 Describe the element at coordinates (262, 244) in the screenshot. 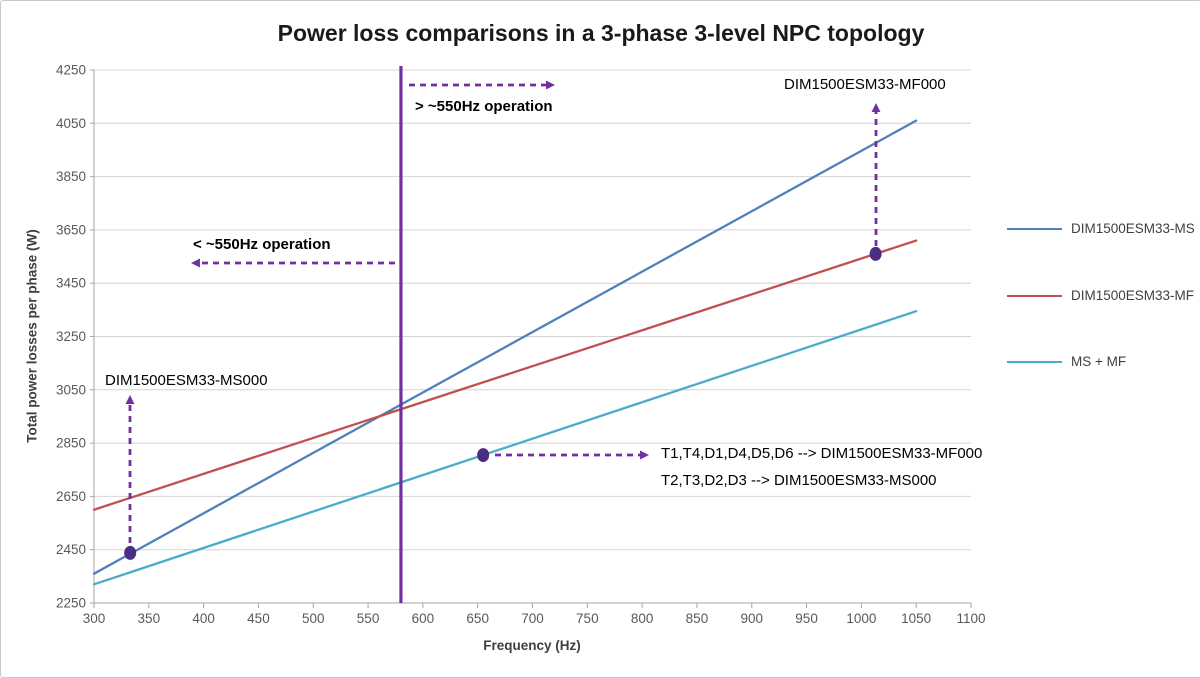

I see `annotation-below-550hz: < ~550Hz operation` at that location.